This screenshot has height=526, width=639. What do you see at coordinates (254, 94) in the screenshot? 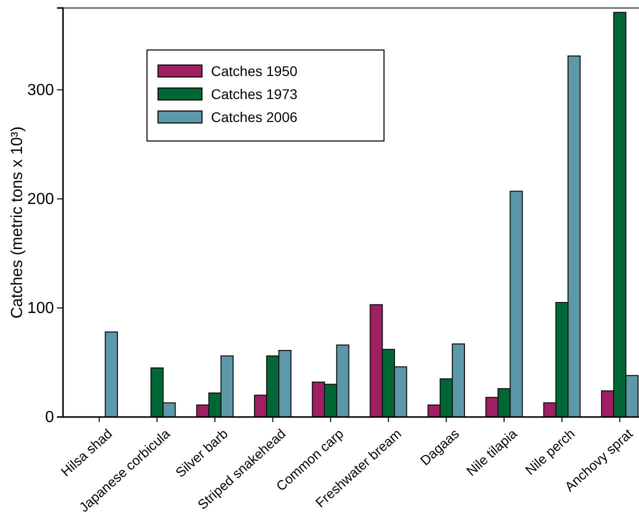
I see `legend-label: Catches 1973` at bounding box center [254, 94].